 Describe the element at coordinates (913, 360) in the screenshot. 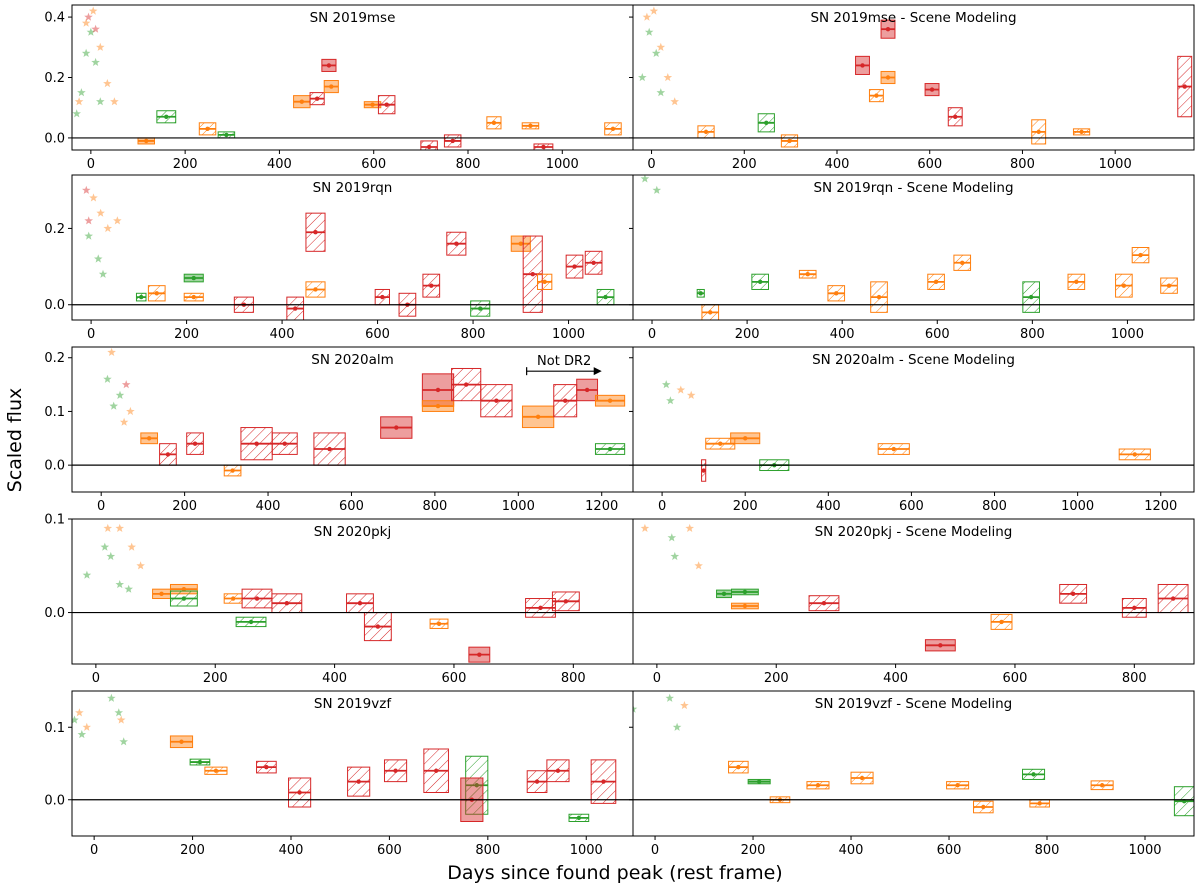

I see `panel-title: SN 2020alm - Scene Modeling` at that location.